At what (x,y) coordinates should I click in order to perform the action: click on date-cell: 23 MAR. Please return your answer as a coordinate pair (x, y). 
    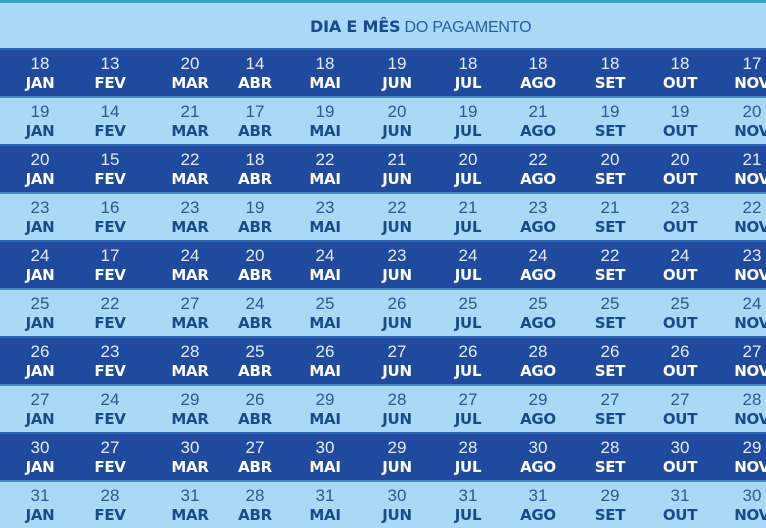
    Looking at the image, I should click on (190, 217).